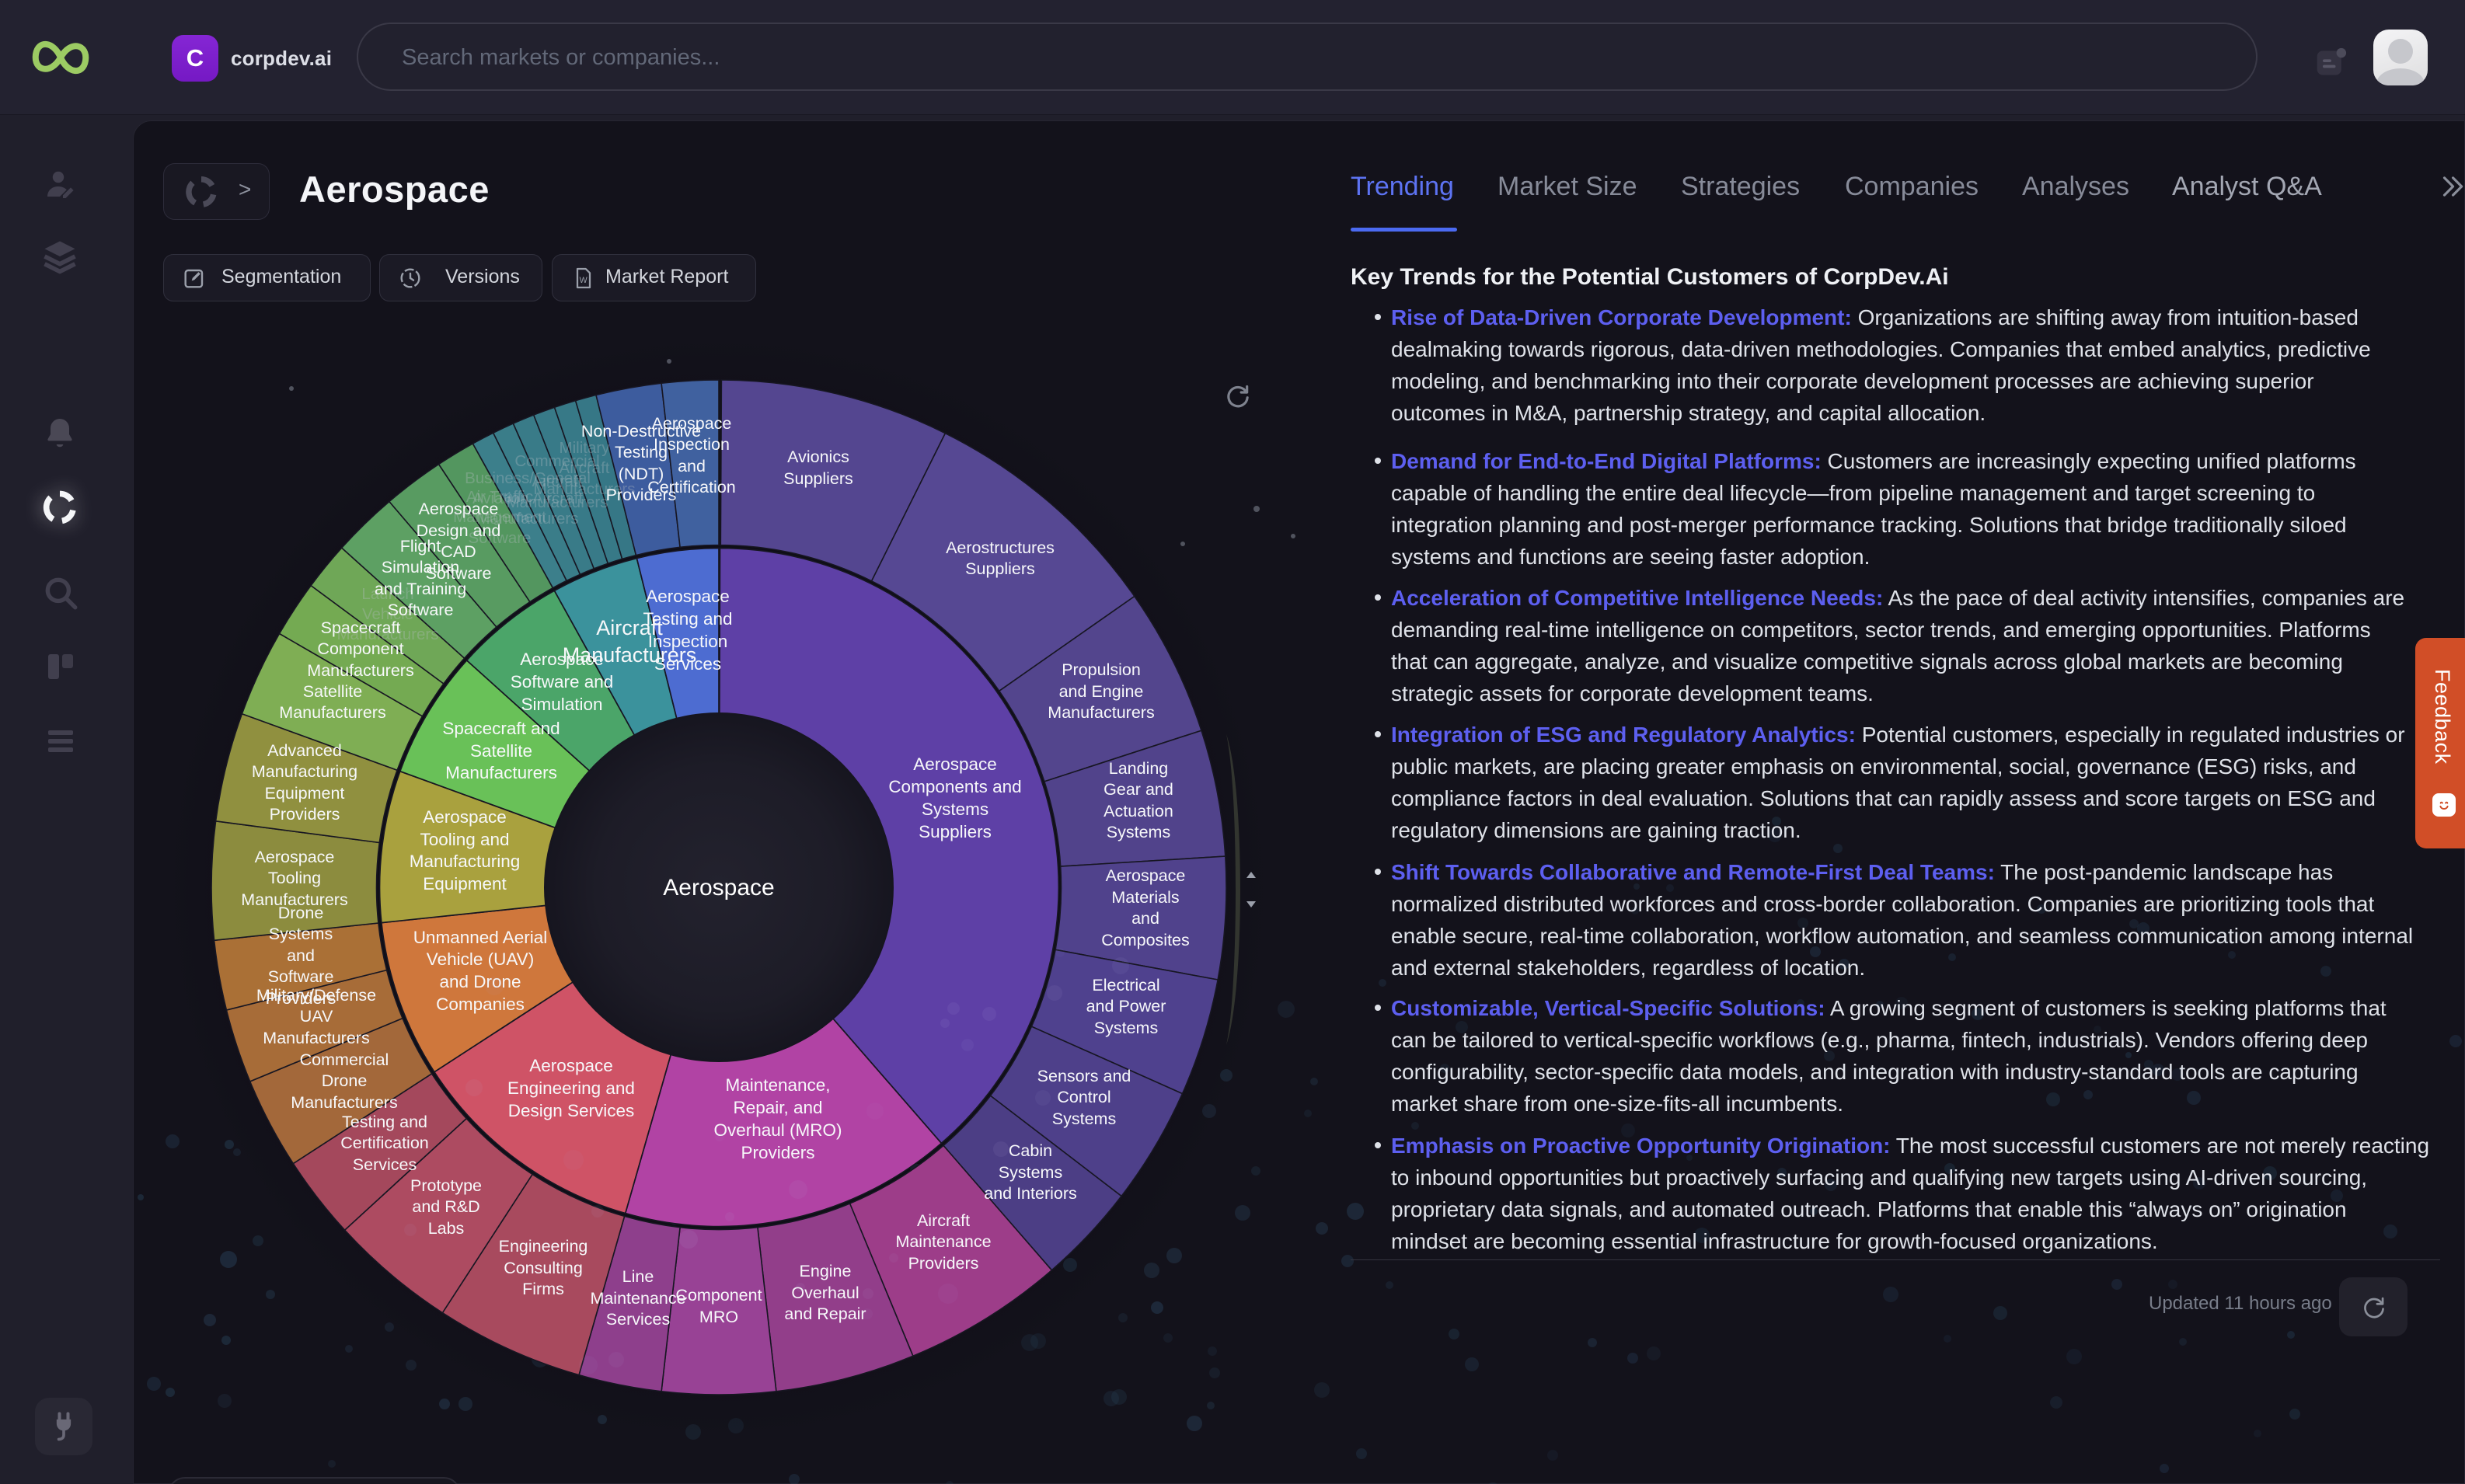 The height and width of the screenshot is (1484, 2465). Describe the element at coordinates (584, 280) in the screenshot. I see `svg-text: W` at that location.